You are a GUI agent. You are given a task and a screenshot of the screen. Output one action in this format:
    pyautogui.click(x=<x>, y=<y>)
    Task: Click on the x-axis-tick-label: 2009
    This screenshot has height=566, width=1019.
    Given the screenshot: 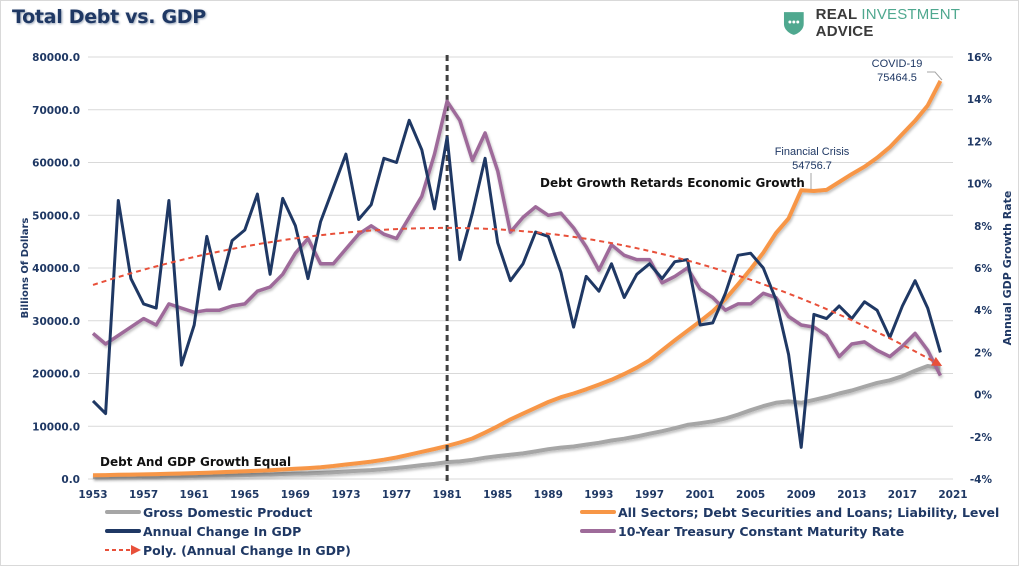 What is the action you would take?
    pyautogui.click(x=801, y=495)
    